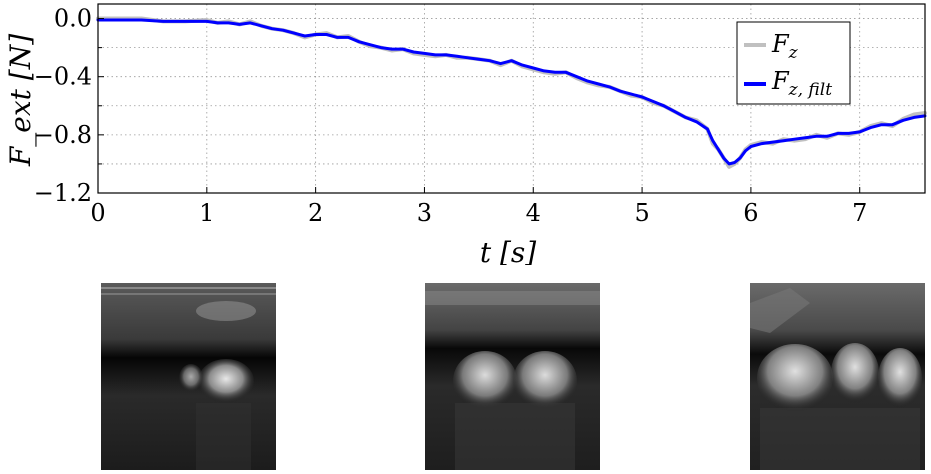 Image resolution: width=931 pixels, height=474 pixels. What do you see at coordinates (750, 213) in the screenshot?
I see `x-tick-label: 6` at bounding box center [750, 213].